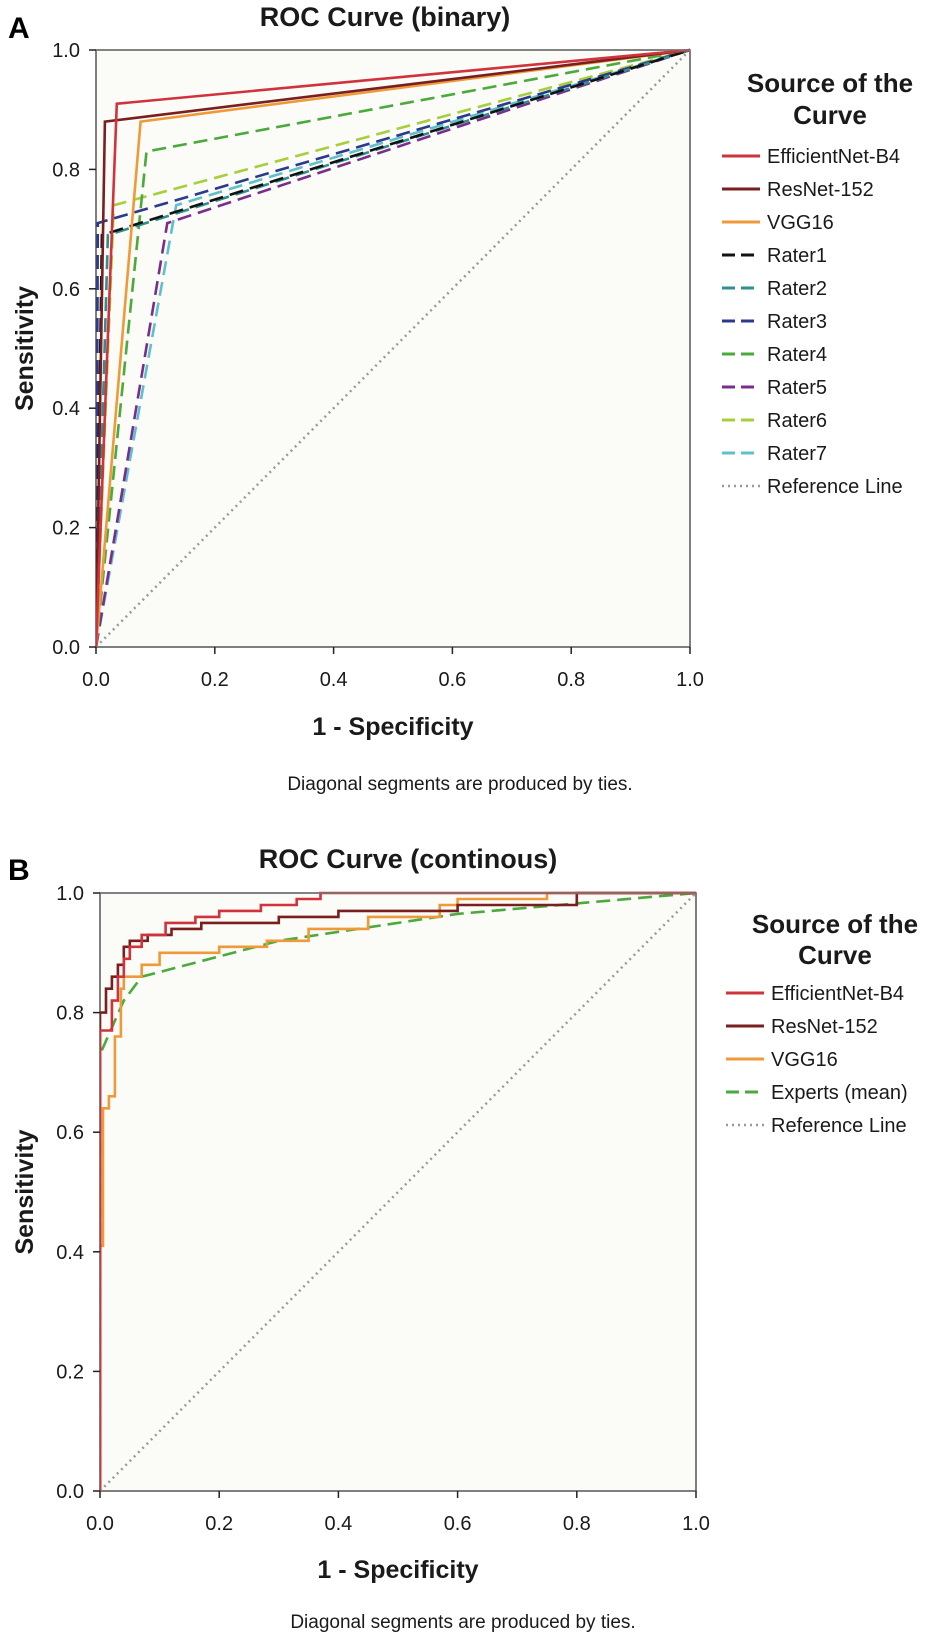 The image size is (945, 1637). What do you see at coordinates (797, 454) in the screenshot?
I see `legend-label: Rater7` at bounding box center [797, 454].